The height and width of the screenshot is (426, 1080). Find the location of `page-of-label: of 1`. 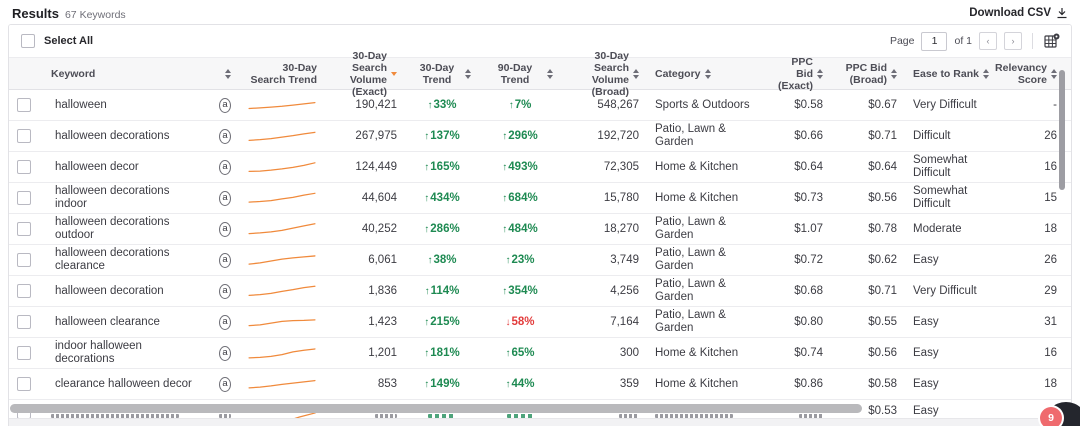

page-of-label: of 1 is located at coordinates (963, 41).